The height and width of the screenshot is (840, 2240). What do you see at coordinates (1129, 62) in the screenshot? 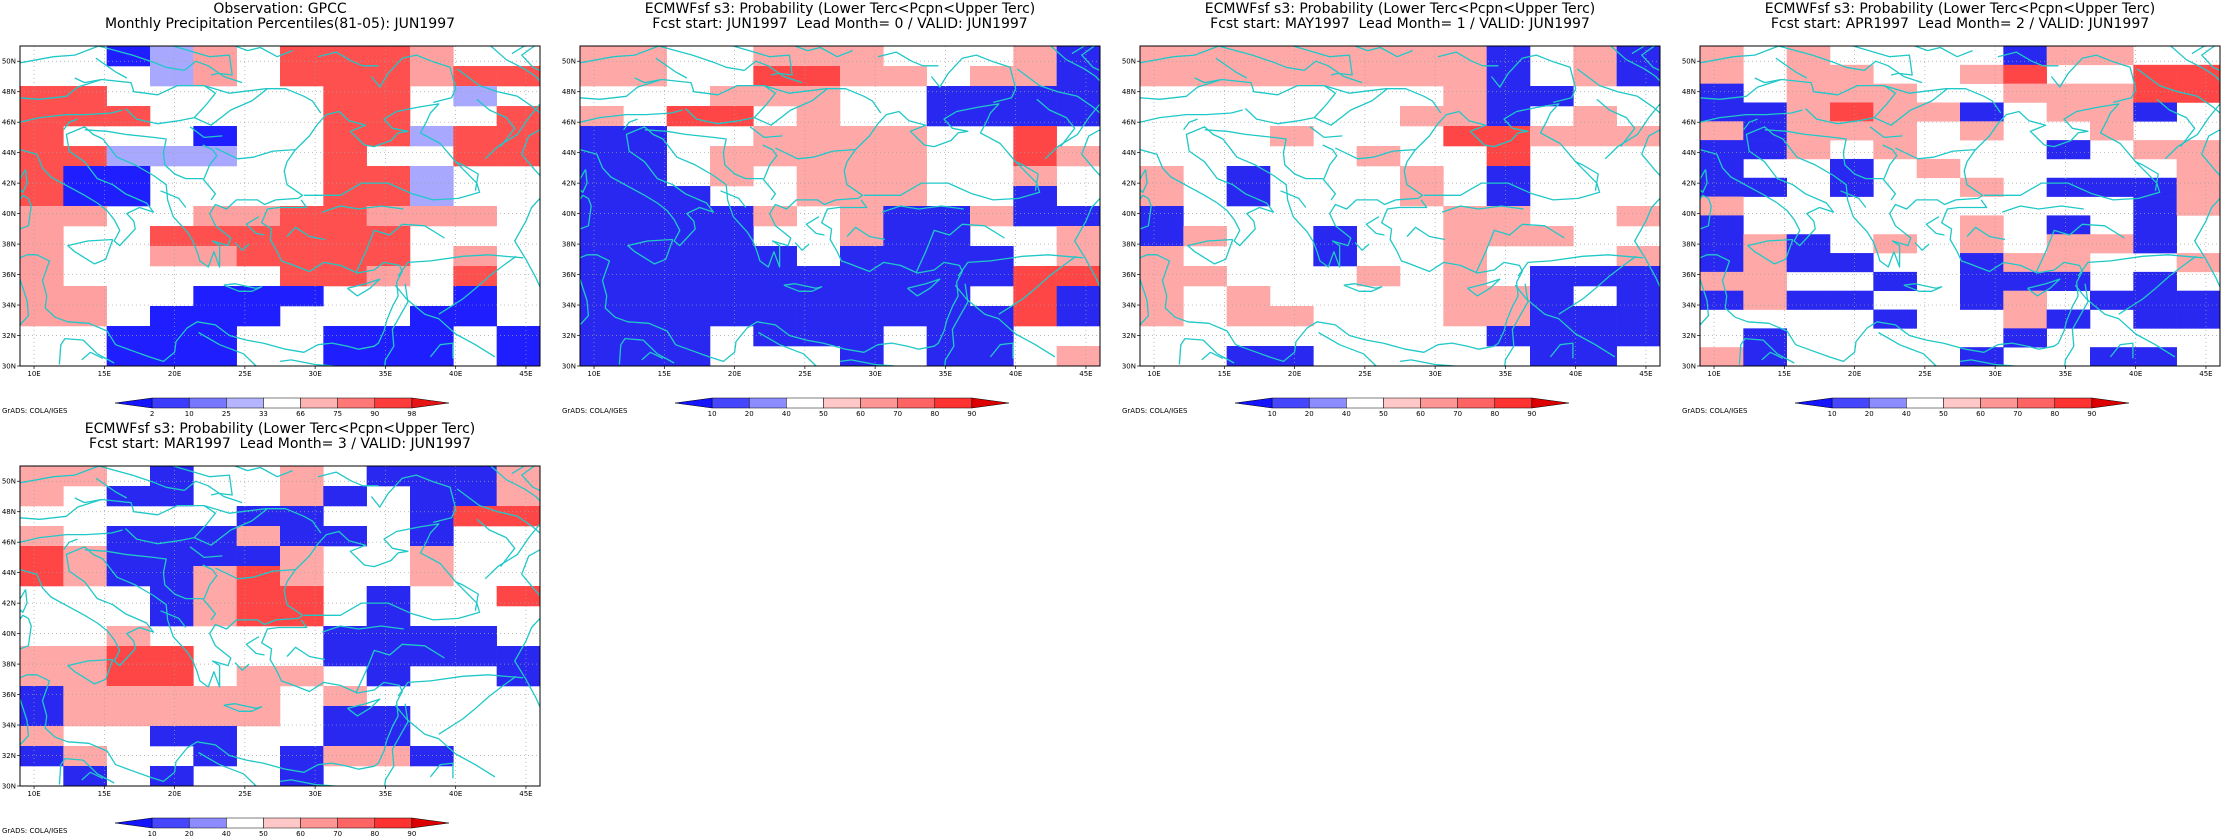
I see `lat-tick-label: 50N` at bounding box center [1129, 62].